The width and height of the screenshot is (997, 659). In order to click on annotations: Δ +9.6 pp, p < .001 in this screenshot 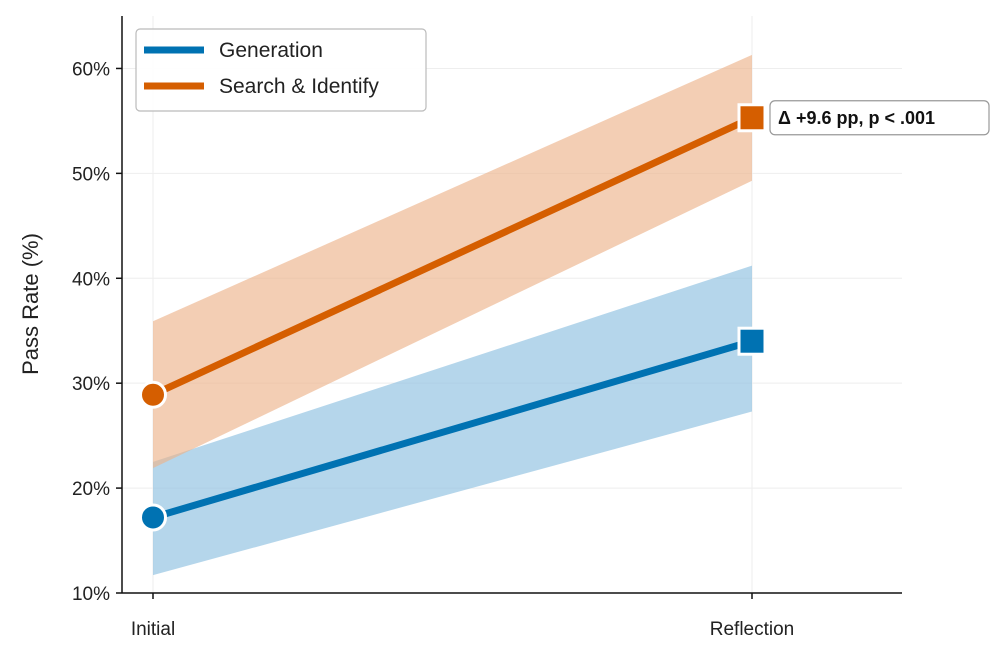, I will do `click(879, 118)`.